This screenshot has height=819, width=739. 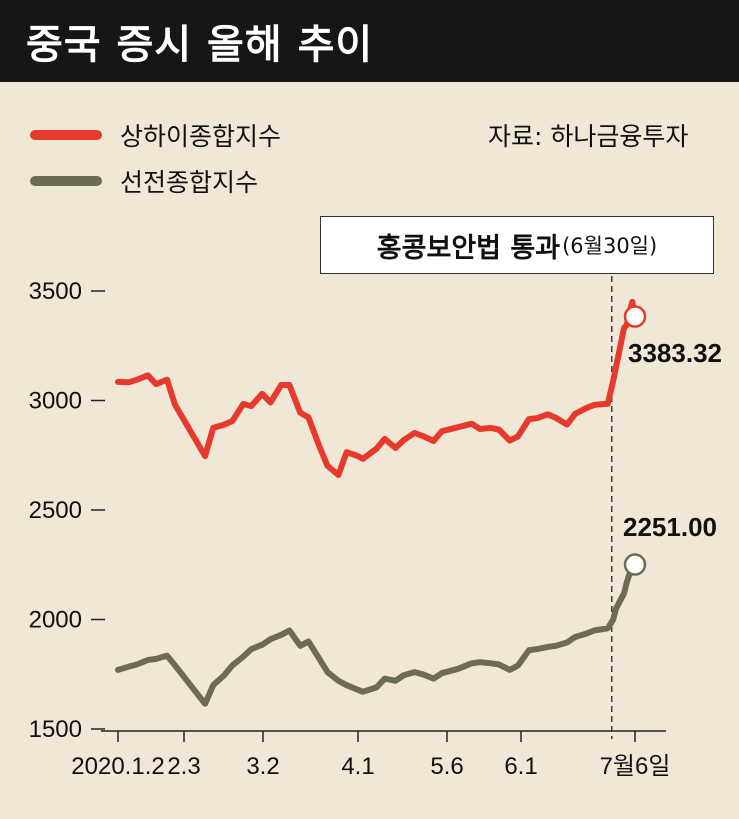 I want to click on y-tick-label-1500: 1500, so click(x=55, y=729).